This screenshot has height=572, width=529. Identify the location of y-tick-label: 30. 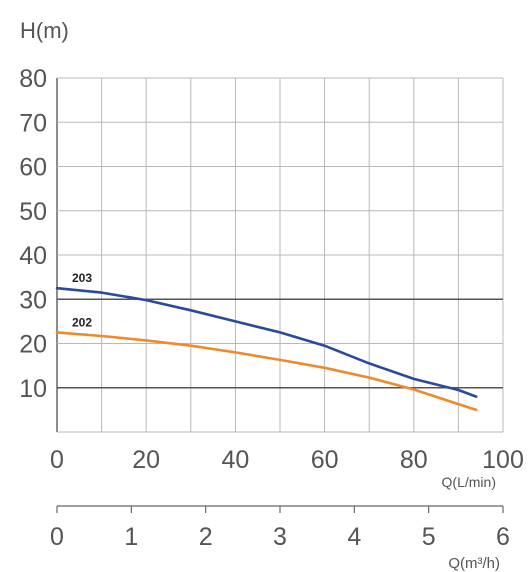
(33, 300).